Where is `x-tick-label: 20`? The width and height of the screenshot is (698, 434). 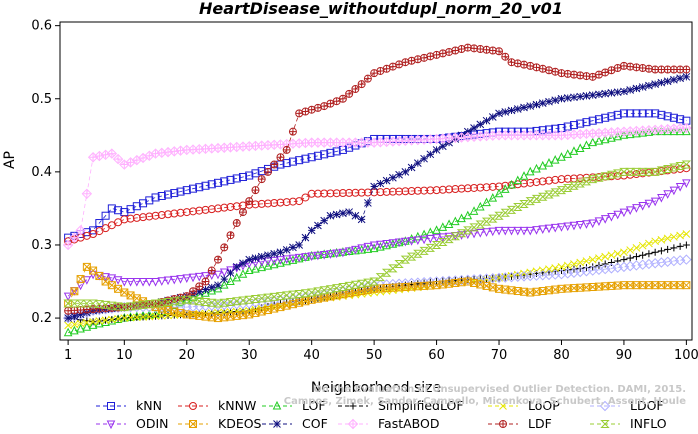 x-tick-label: 20 is located at coordinates (187, 355).